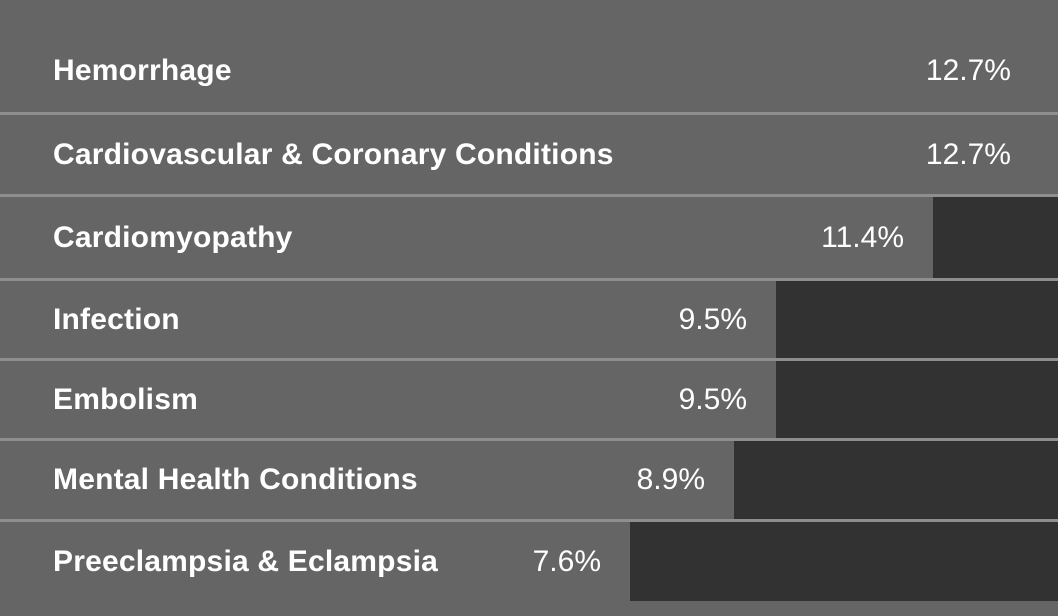  I want to click on bar: Mental Health Conditions 8.9%, so click(367, 480).